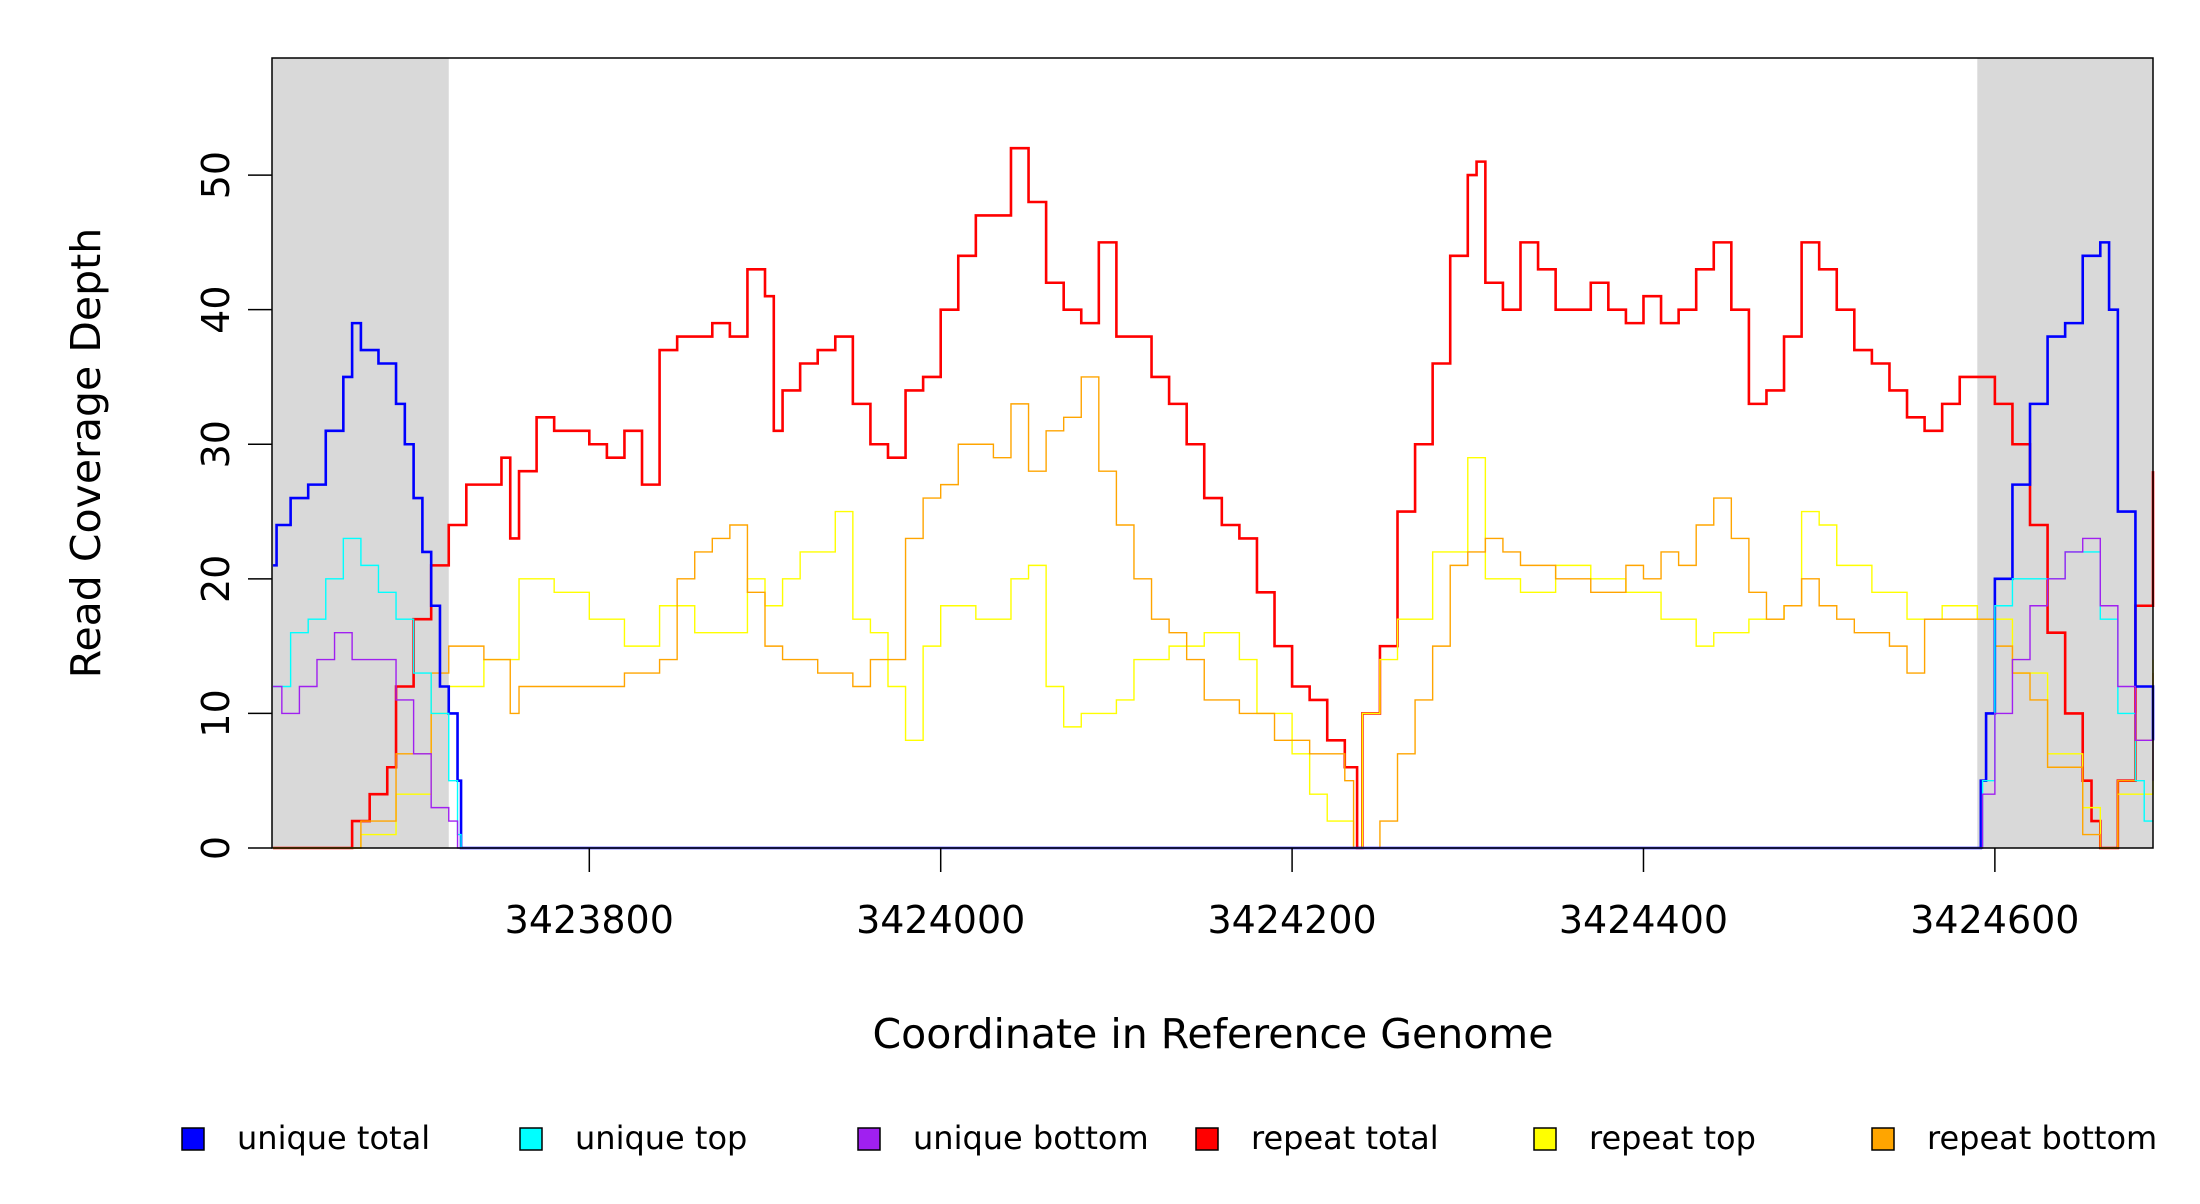 The image size is (2200, 1204). What do you see at coordinates (333, 1138) in the screenshot?
I see `legend-label: unique total` at bounding box center [333, 1138].